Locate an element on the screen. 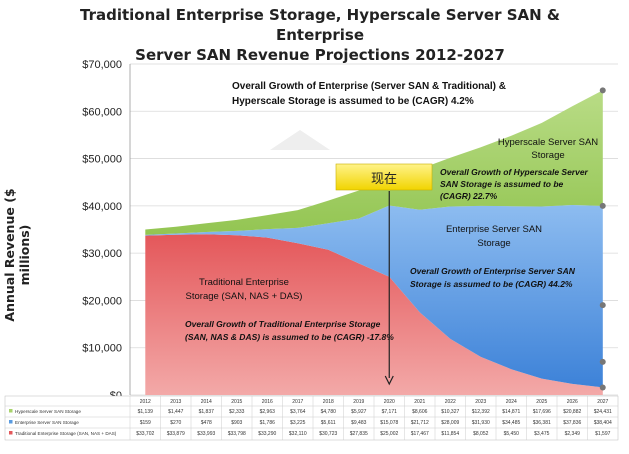 The height and width of the screenshot is (454, 629). table-cell: $17,467 is located at coordinates (420, 434).